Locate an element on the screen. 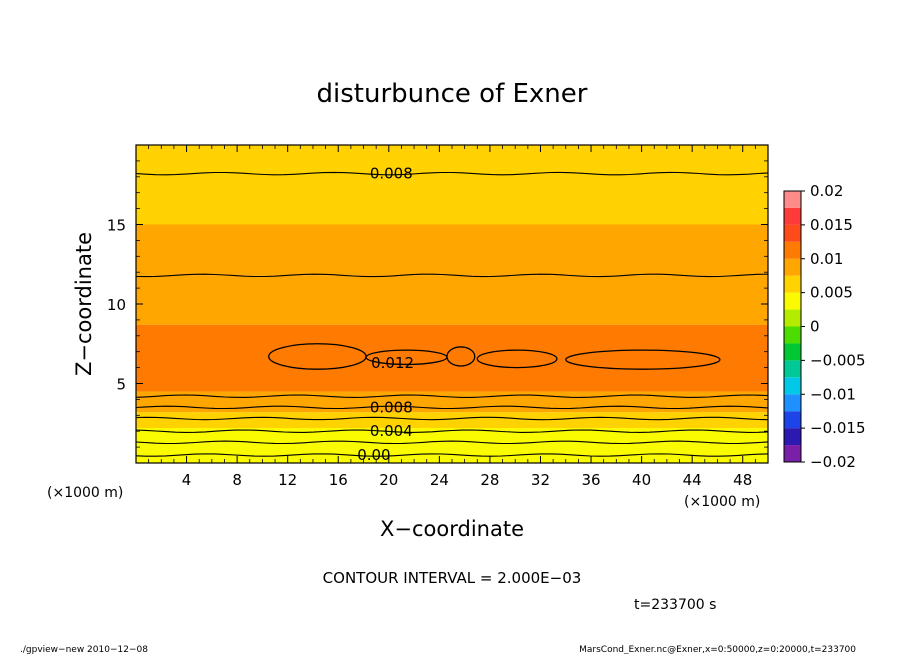  colorbar-tick-label-4: 0 is located at coordinates (815, 327).